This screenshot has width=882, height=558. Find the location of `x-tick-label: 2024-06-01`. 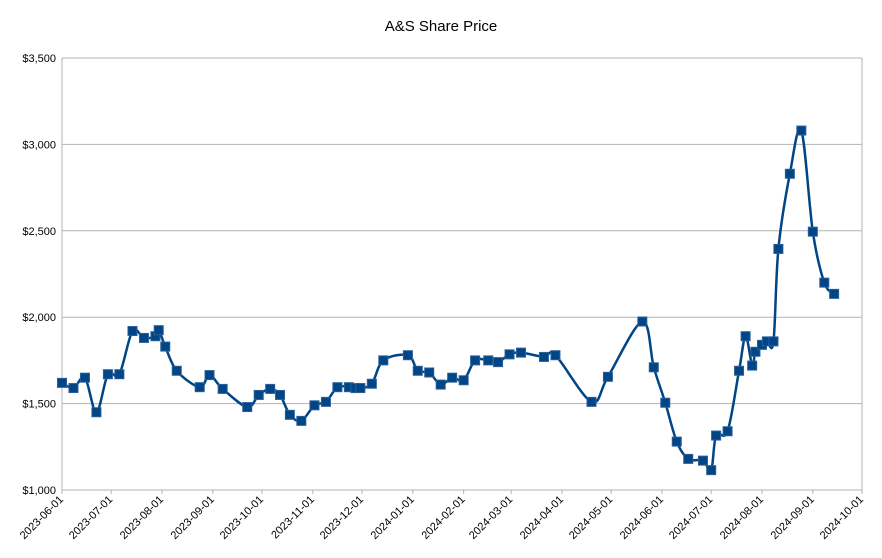

x-tick-label: 2024-06-01 is located at coordinates (642, 518).